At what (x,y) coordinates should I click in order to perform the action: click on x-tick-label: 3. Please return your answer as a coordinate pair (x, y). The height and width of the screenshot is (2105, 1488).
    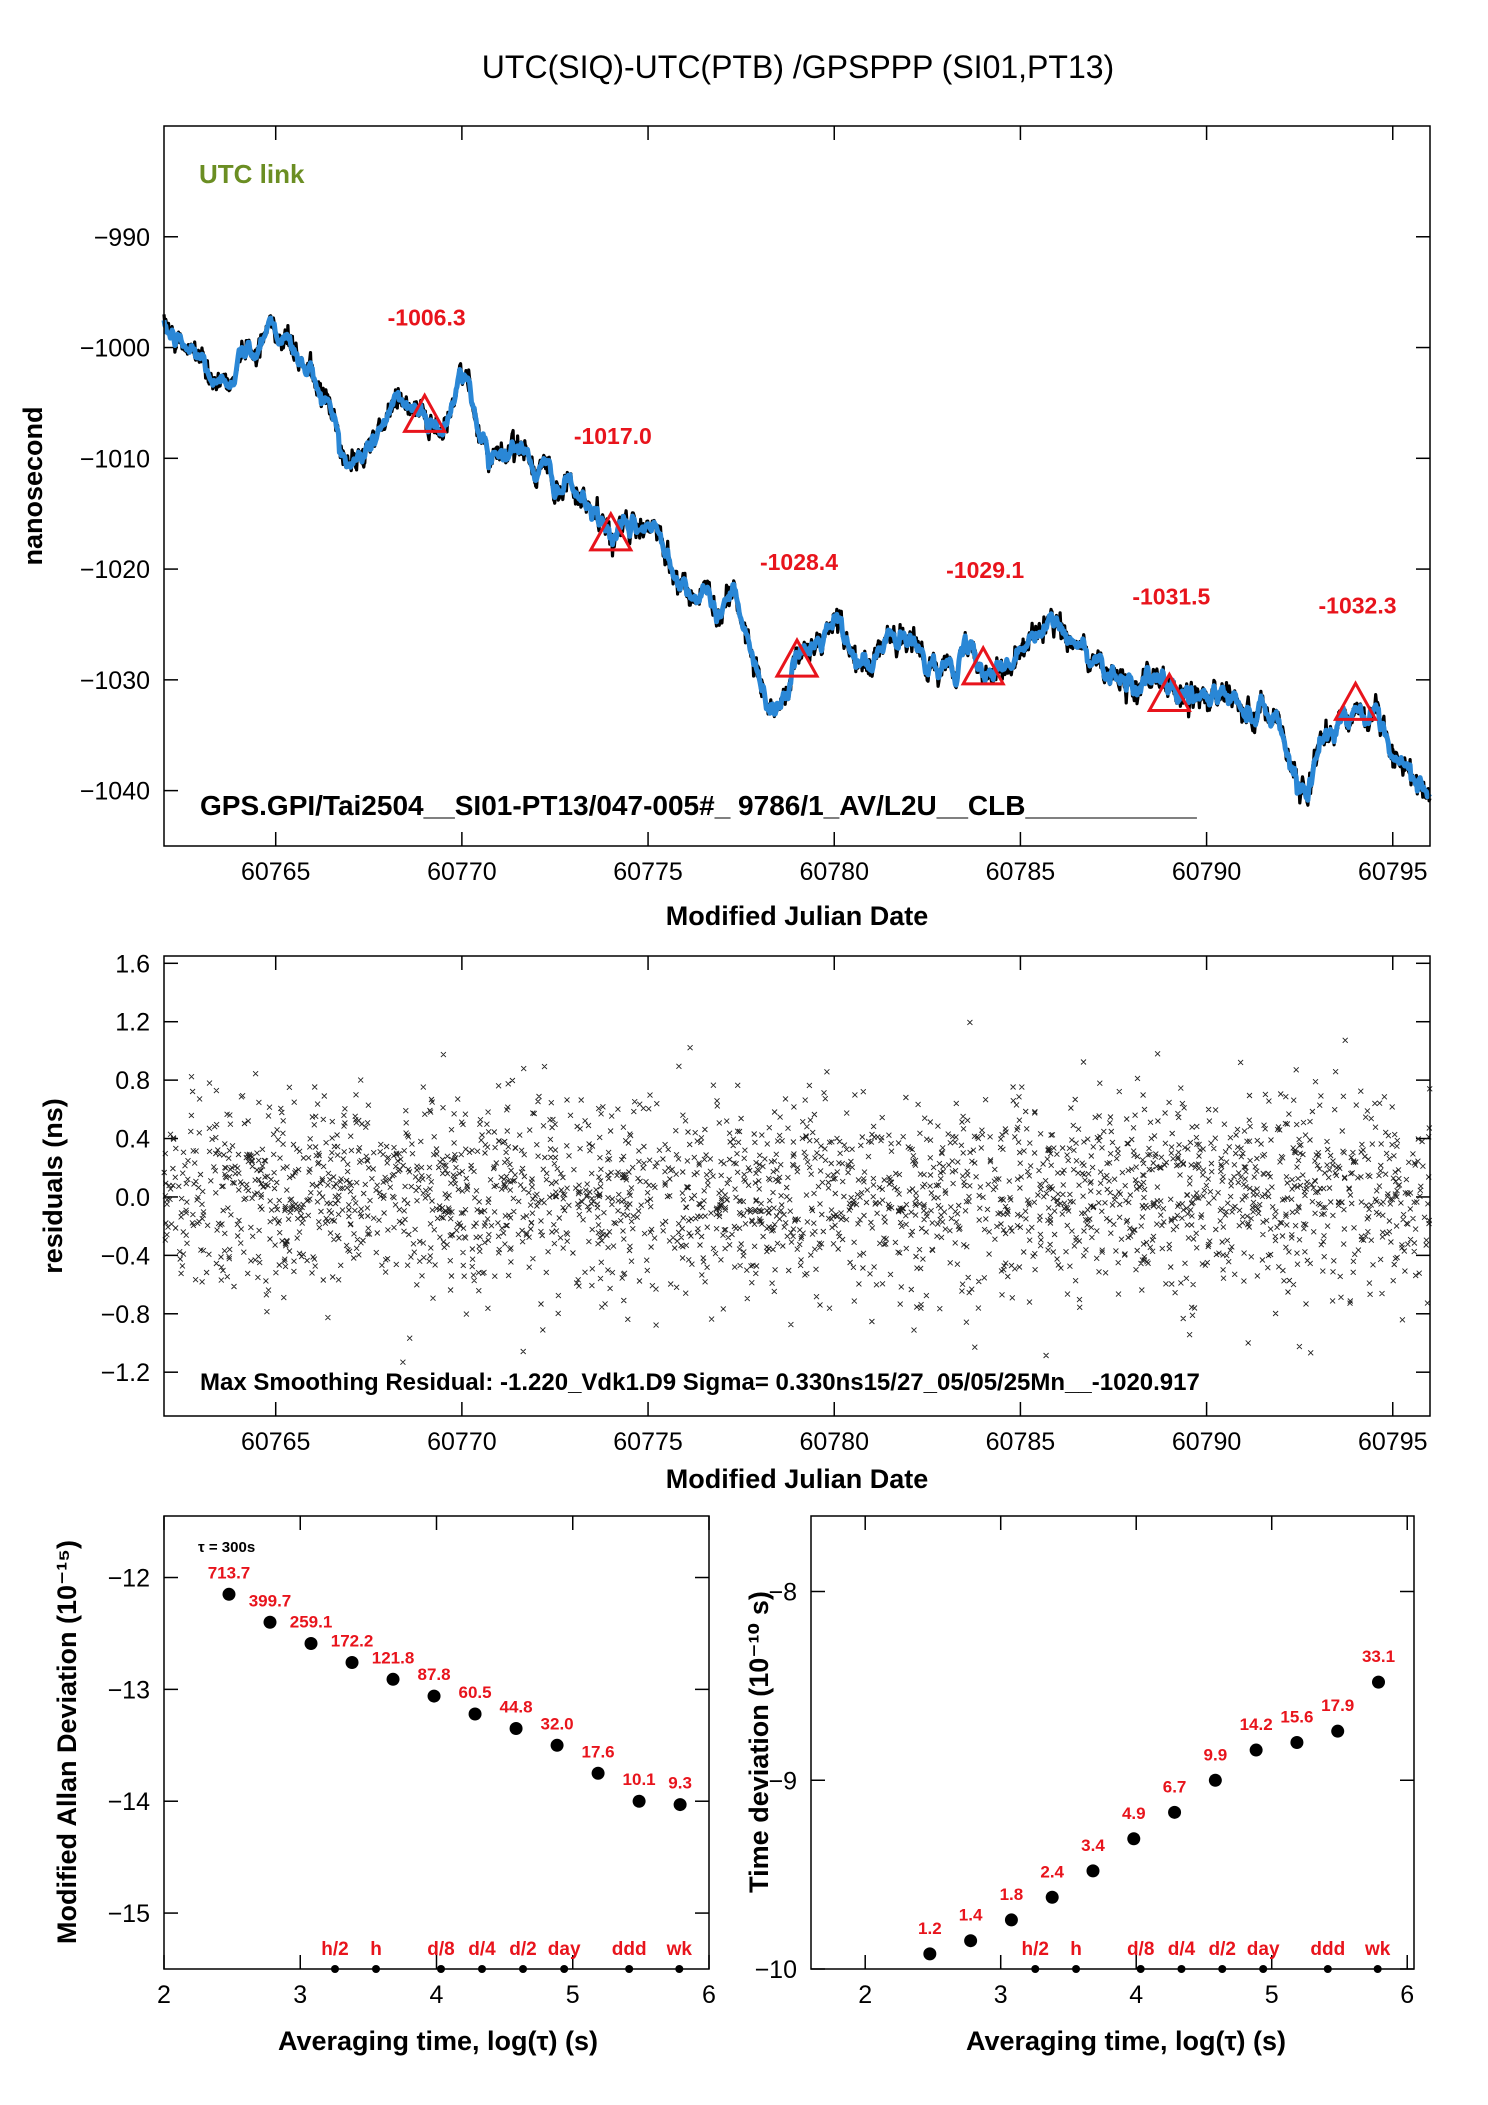
    Looking at the image, I should click on (300, 1995).